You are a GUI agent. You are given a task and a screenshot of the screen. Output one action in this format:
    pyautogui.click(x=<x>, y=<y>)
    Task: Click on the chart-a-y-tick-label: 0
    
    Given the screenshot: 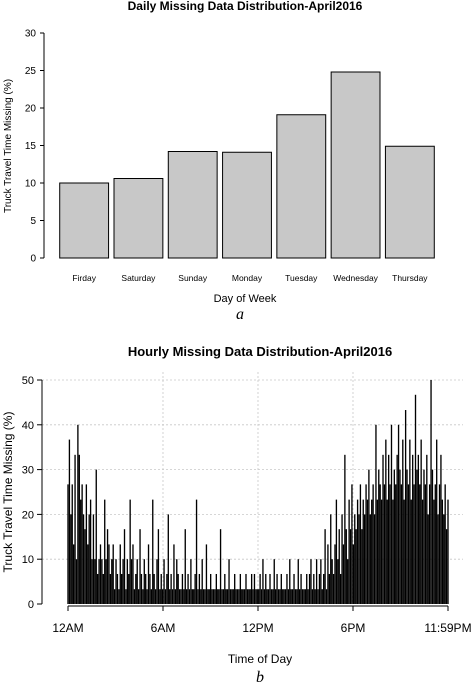 What is the action you would take?
    pyautogui.click(x=33, y=259)
    